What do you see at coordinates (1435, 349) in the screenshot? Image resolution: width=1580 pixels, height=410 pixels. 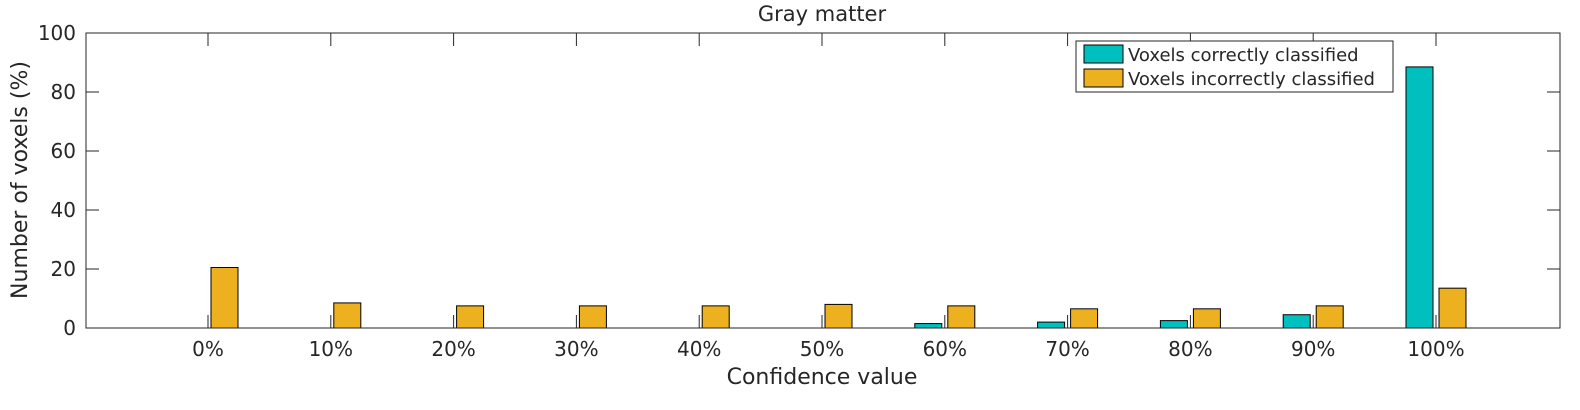 I see `x-tick-label: 100%` at bounding box center [1435, 349].